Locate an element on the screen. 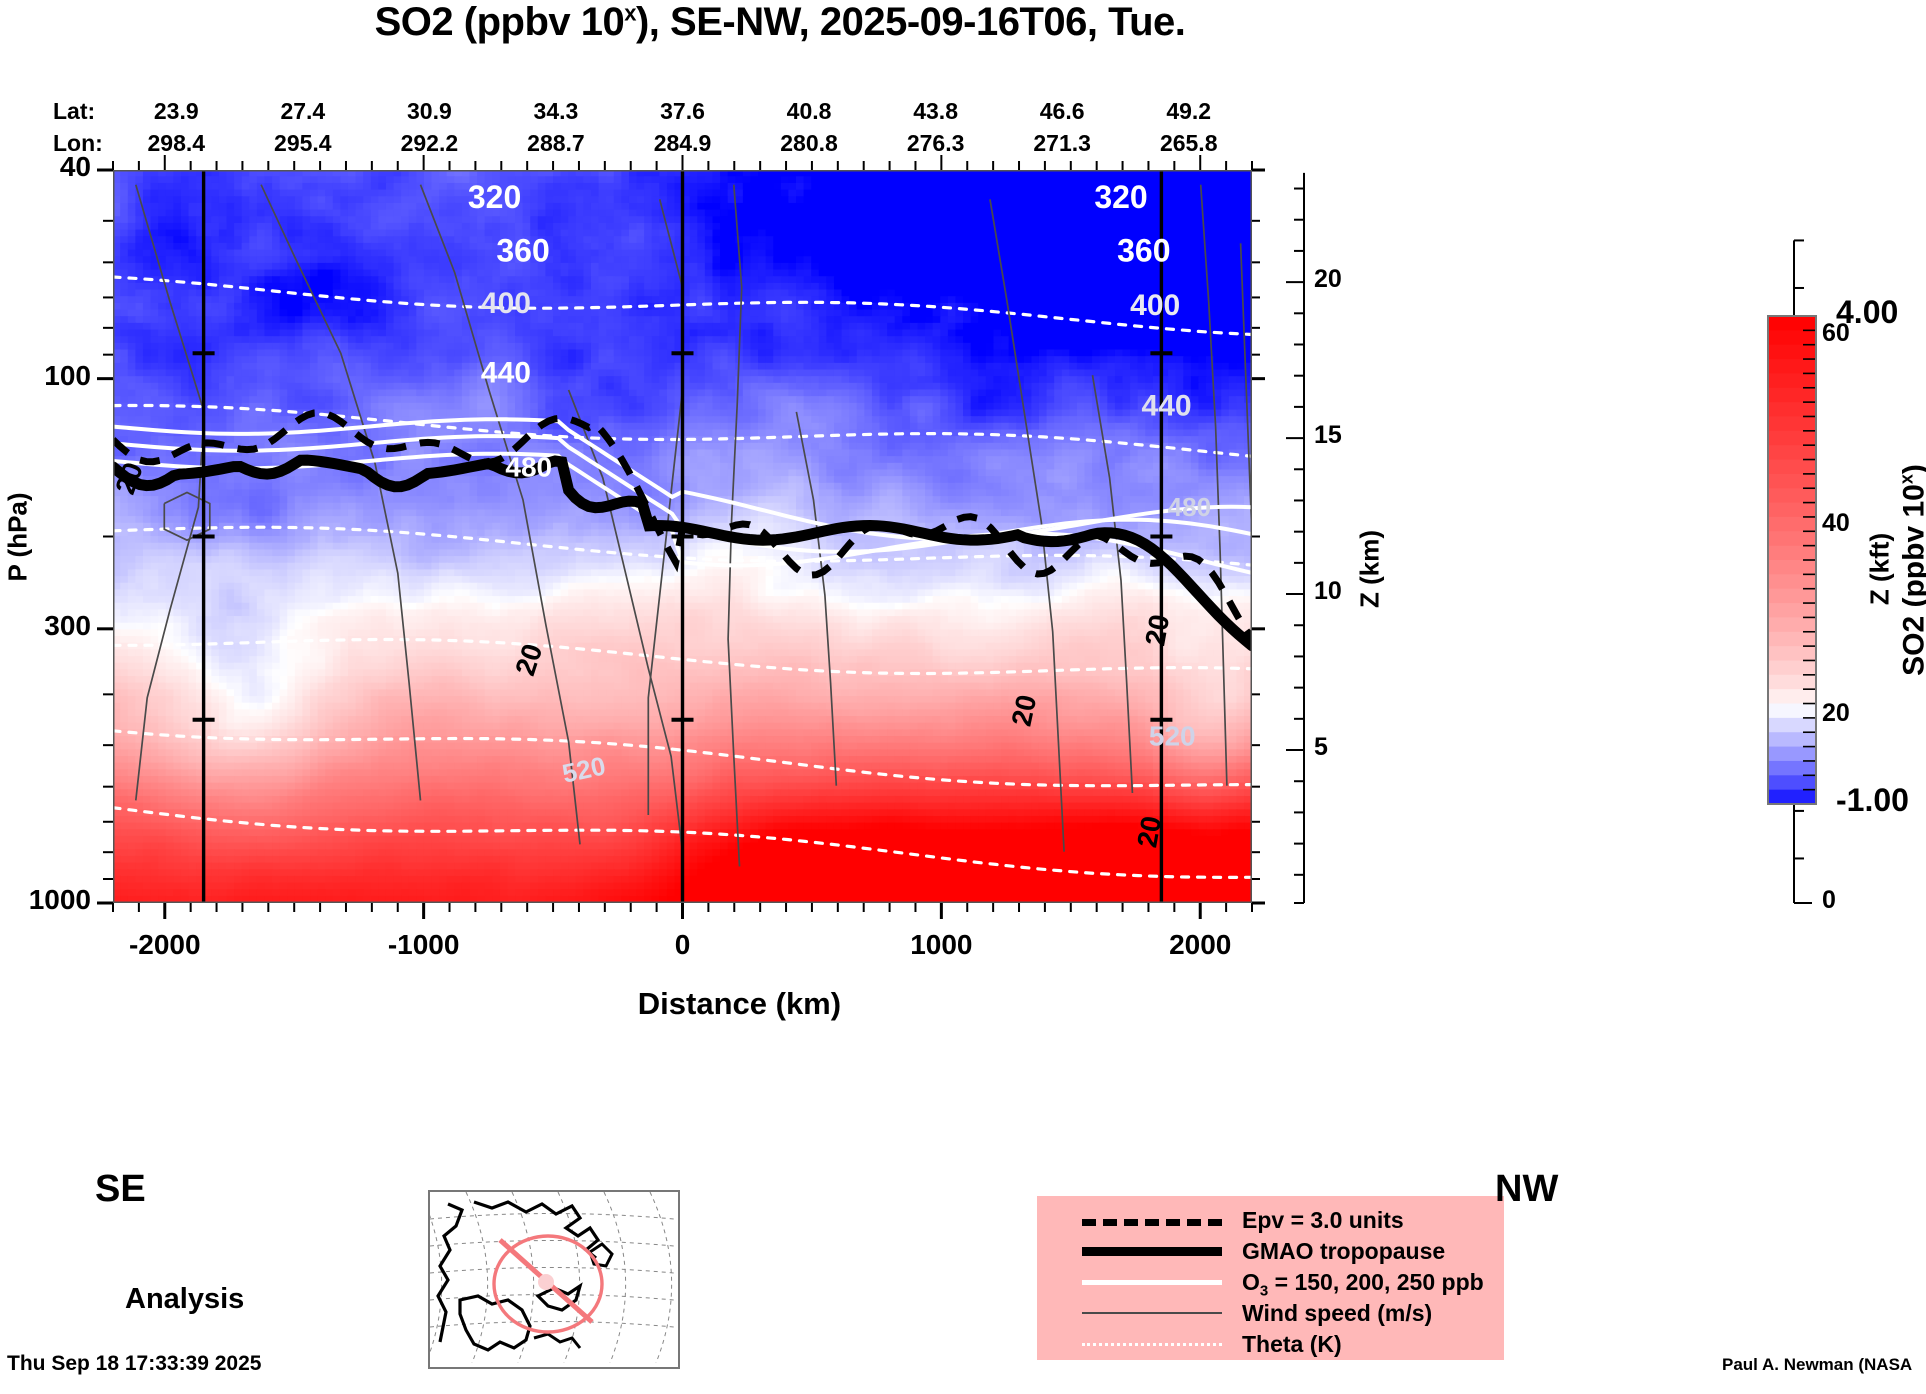 This screenshot has height=1394, width=1926. analysis-label: Analysis is located at coordinates (185, 1299).